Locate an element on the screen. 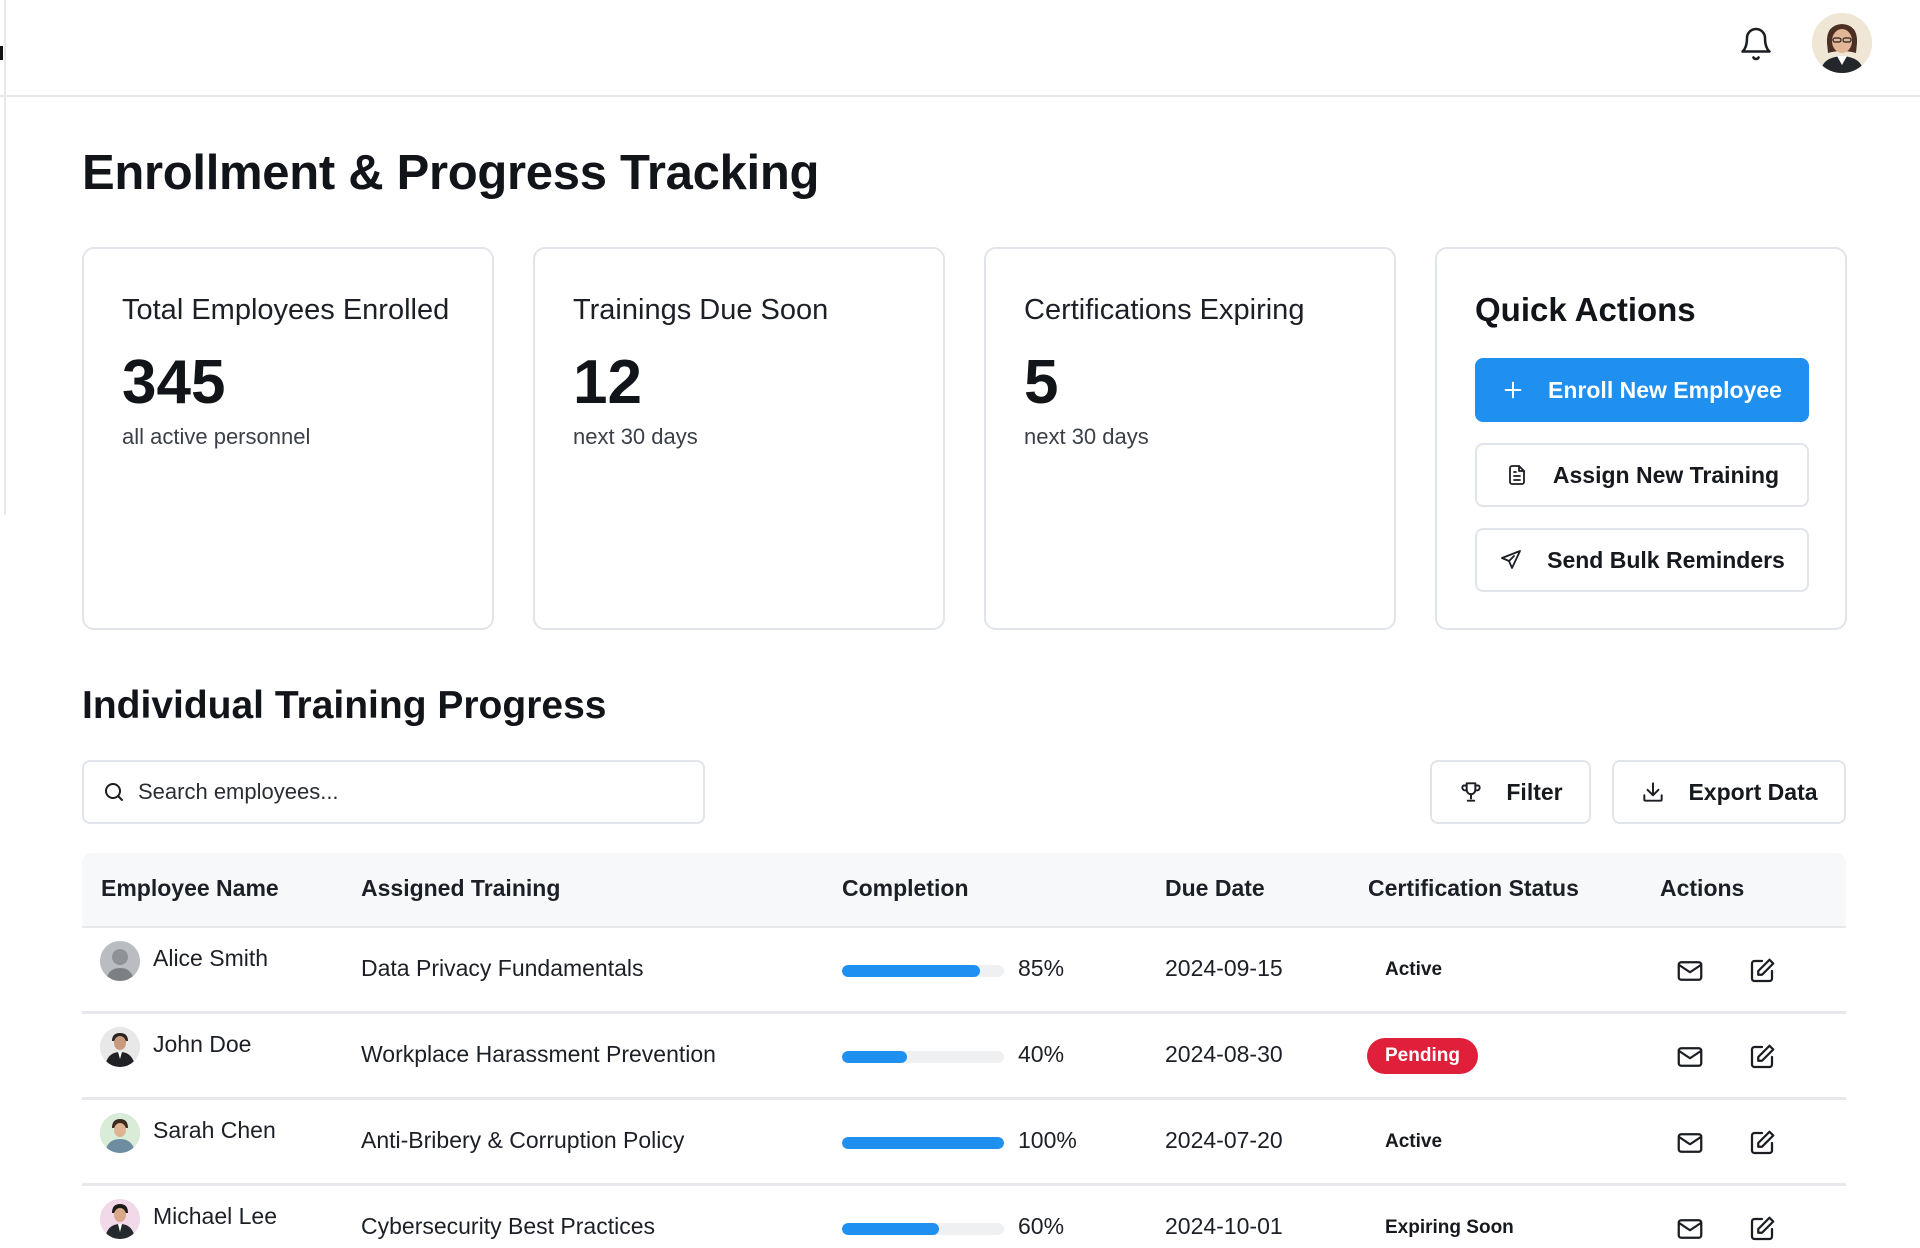 Image resolution: width=1920 pixels, height=1248 pixels. column-header: Completion is located at coordinates (905, 888).